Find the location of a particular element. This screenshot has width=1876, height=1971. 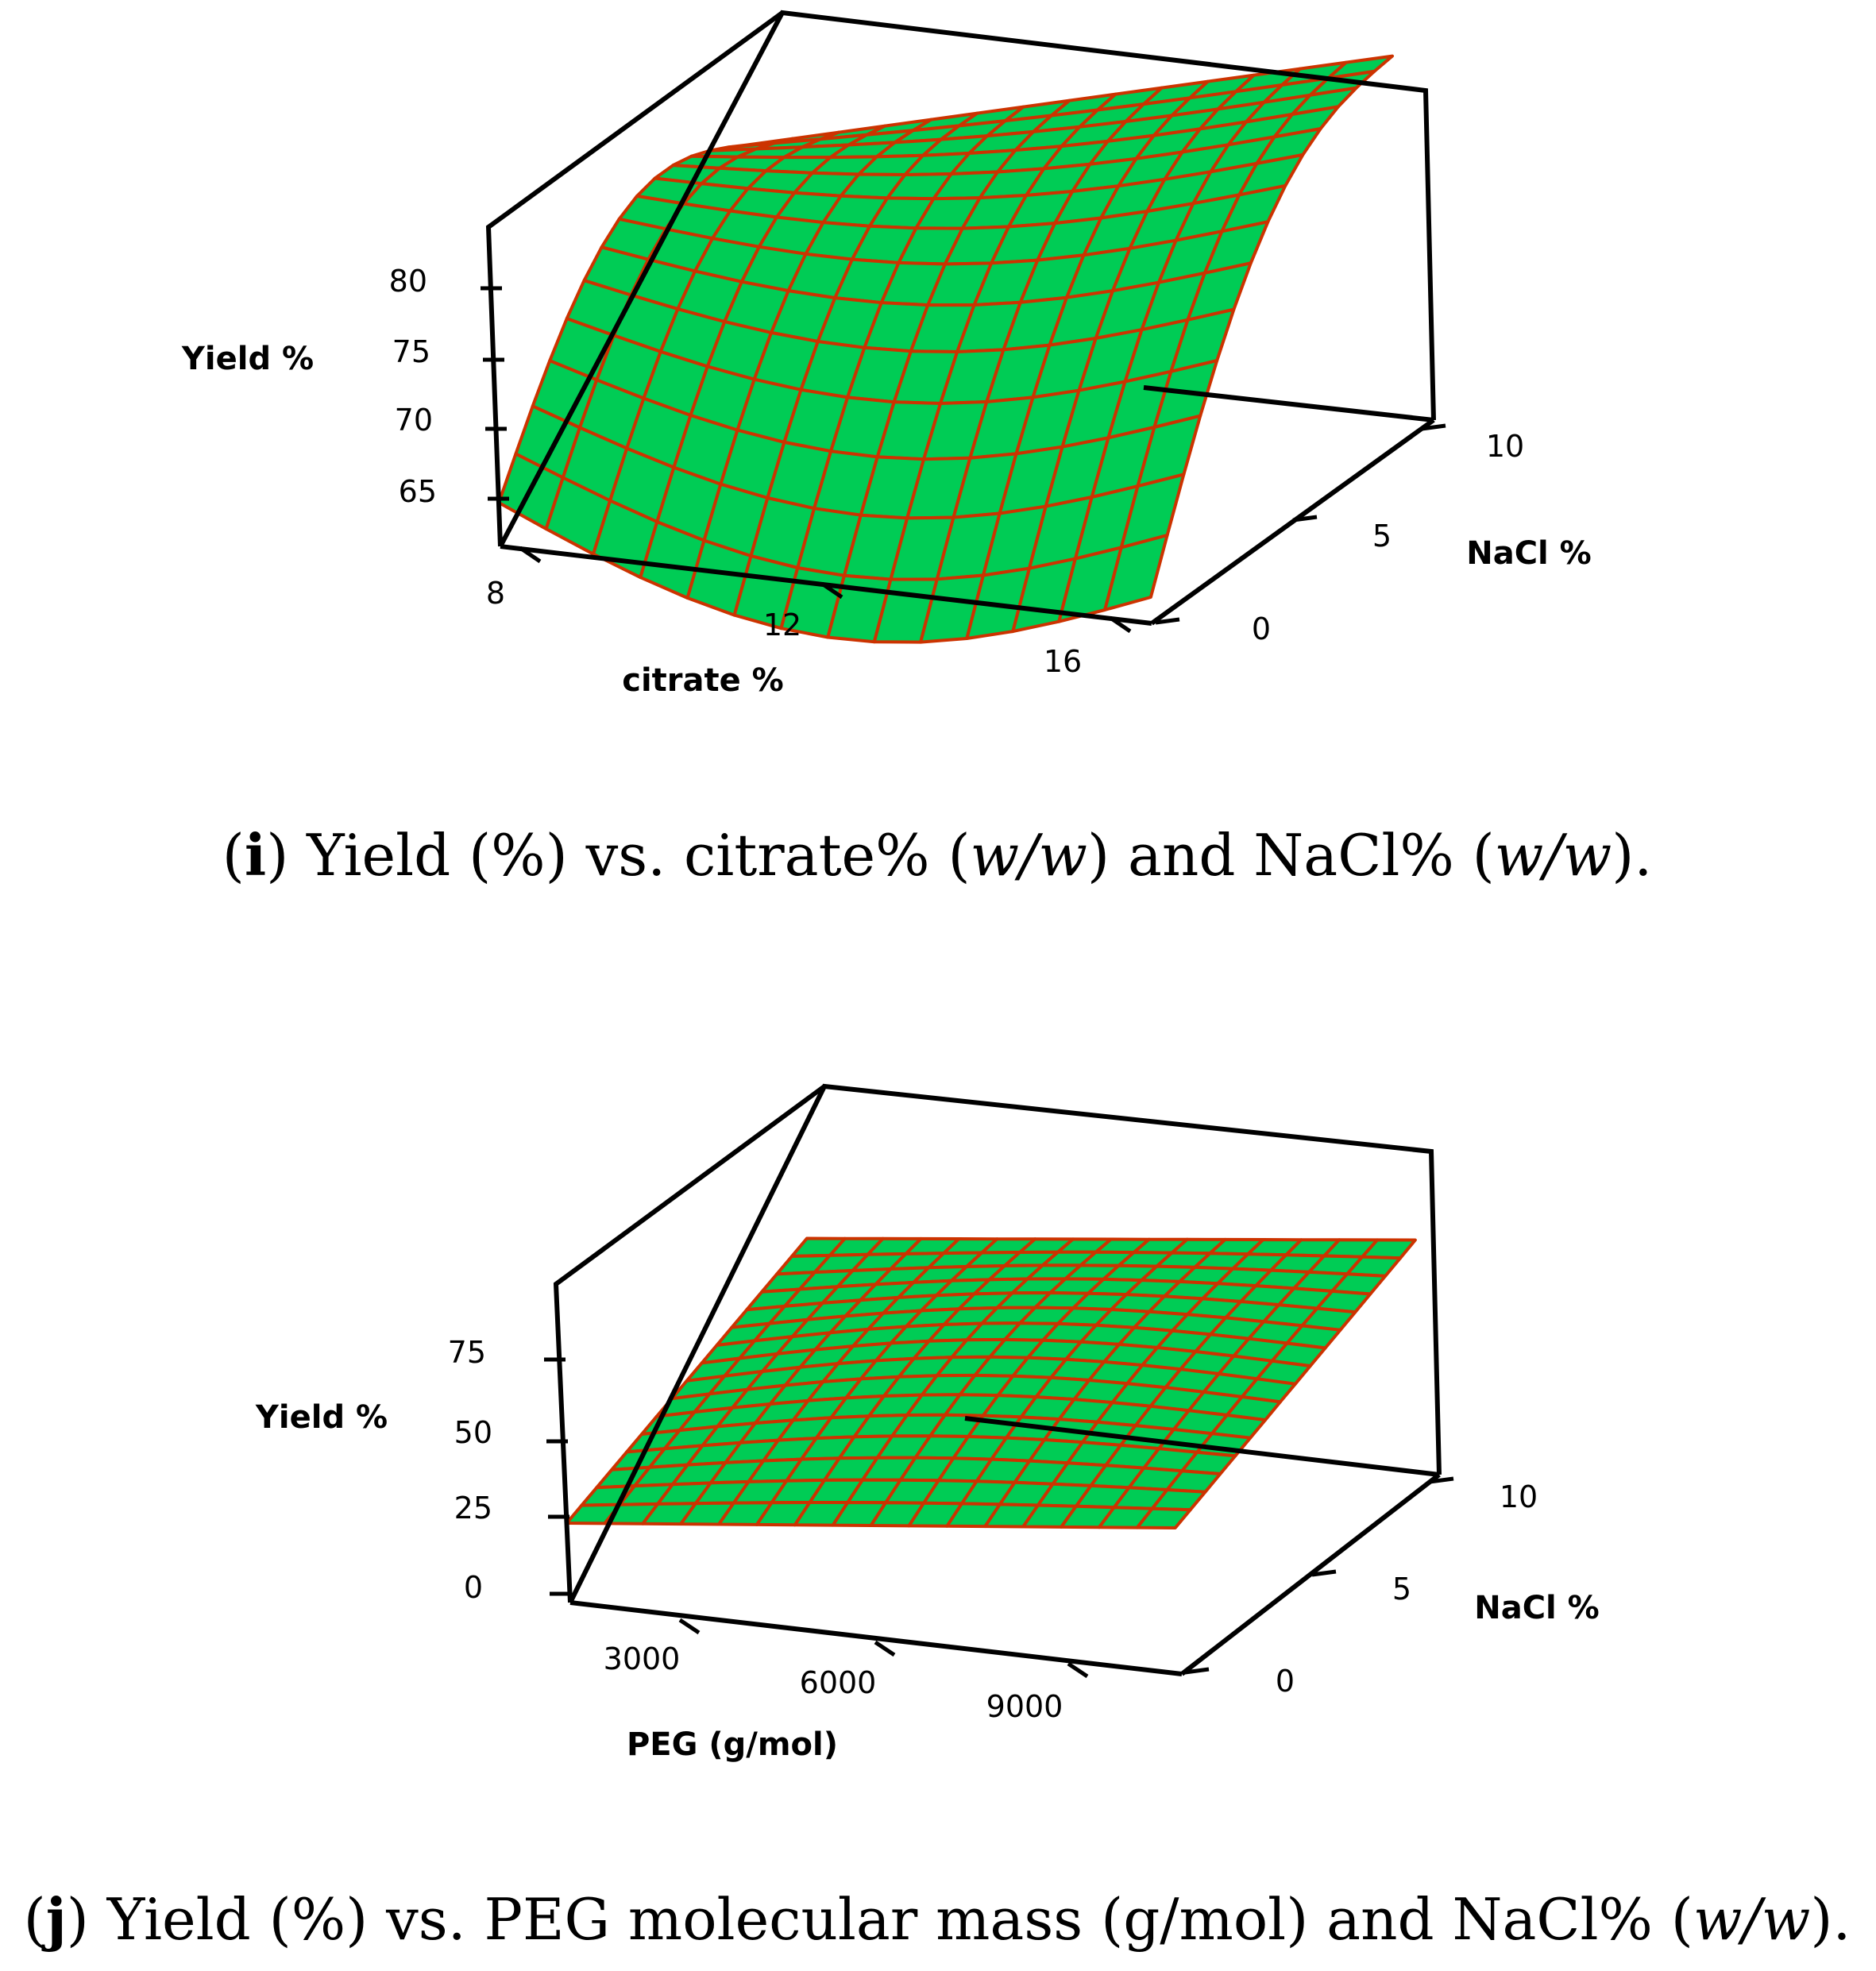

z-tick-label: 50 is located at coordinates (473, 1432).